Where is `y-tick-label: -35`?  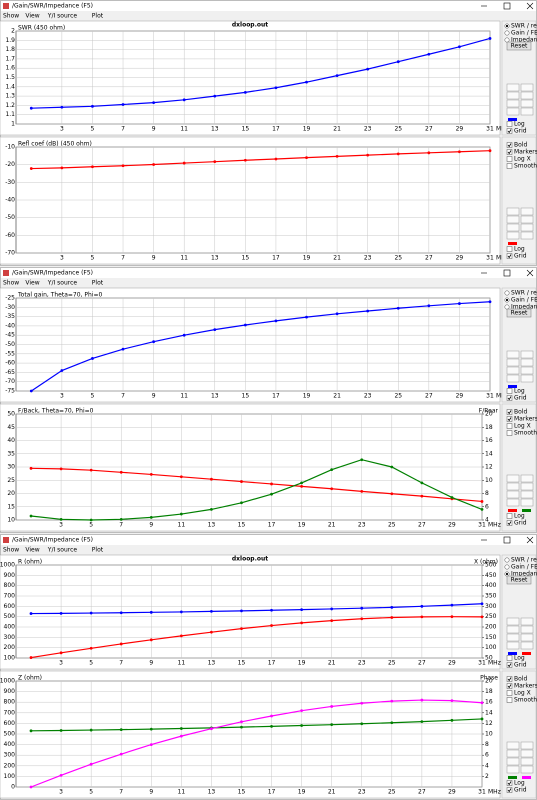
y-tick-label: -35 is located at coordinates (10, 316).